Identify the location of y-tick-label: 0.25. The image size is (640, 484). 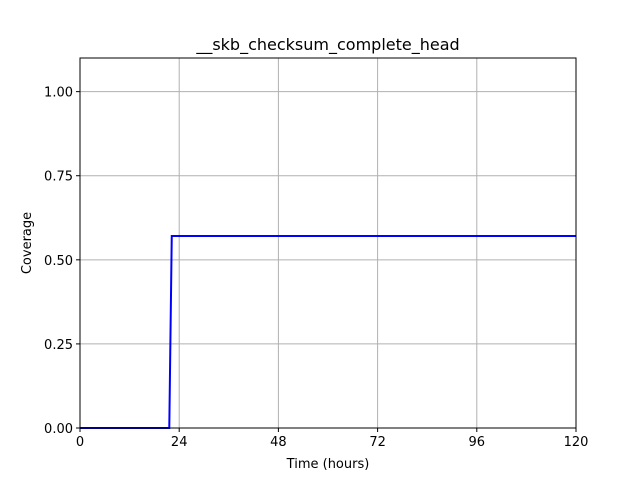
(58, 345).